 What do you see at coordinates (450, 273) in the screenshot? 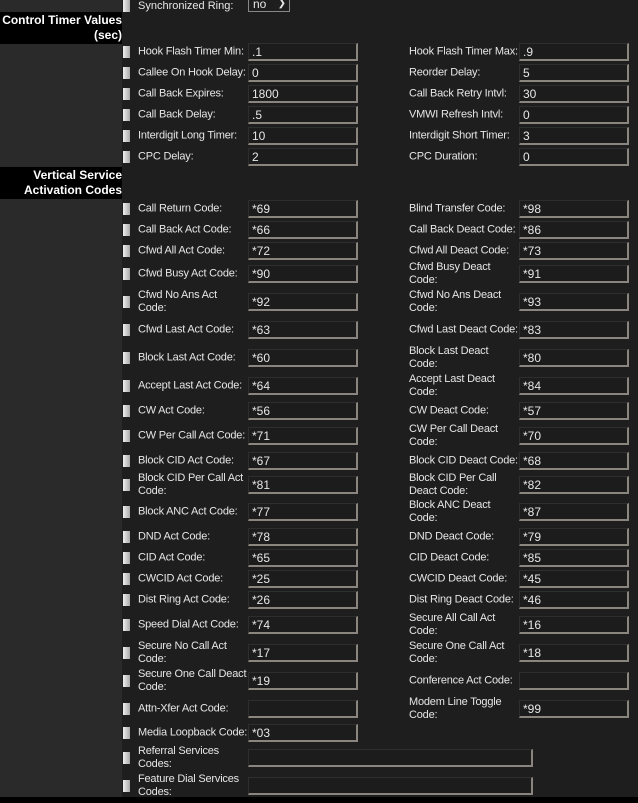
I see `cfwd-busy-deact-code-label: Cfwd Busy Deact Code:` at bounding box center [450, 273].